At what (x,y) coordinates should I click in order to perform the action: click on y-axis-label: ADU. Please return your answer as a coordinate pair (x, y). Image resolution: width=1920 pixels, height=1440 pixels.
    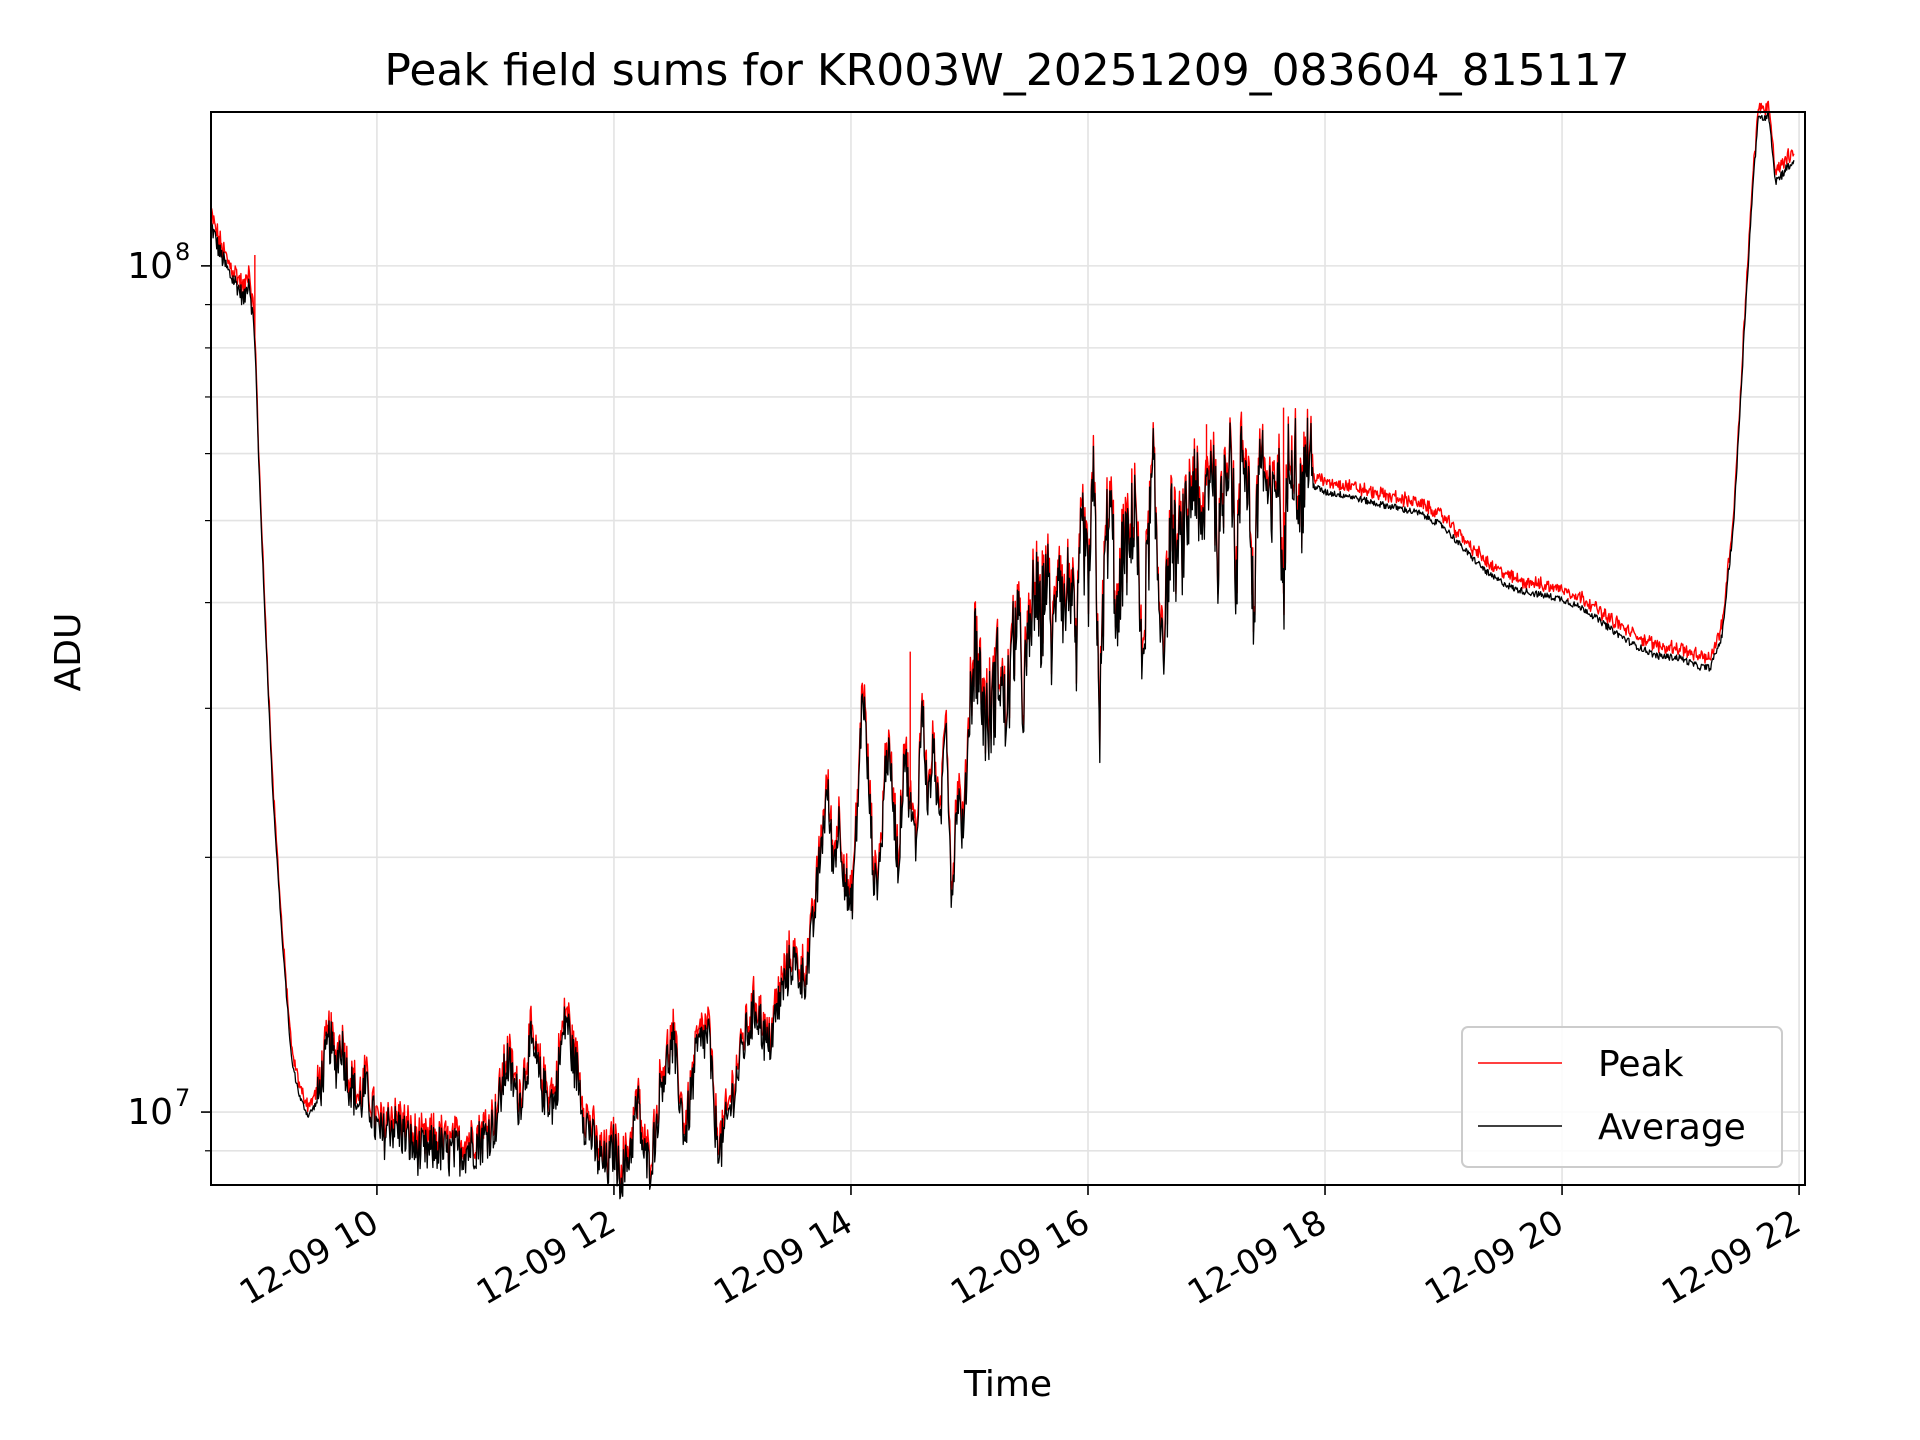
    Looking at the image, I should click on (68, 652).